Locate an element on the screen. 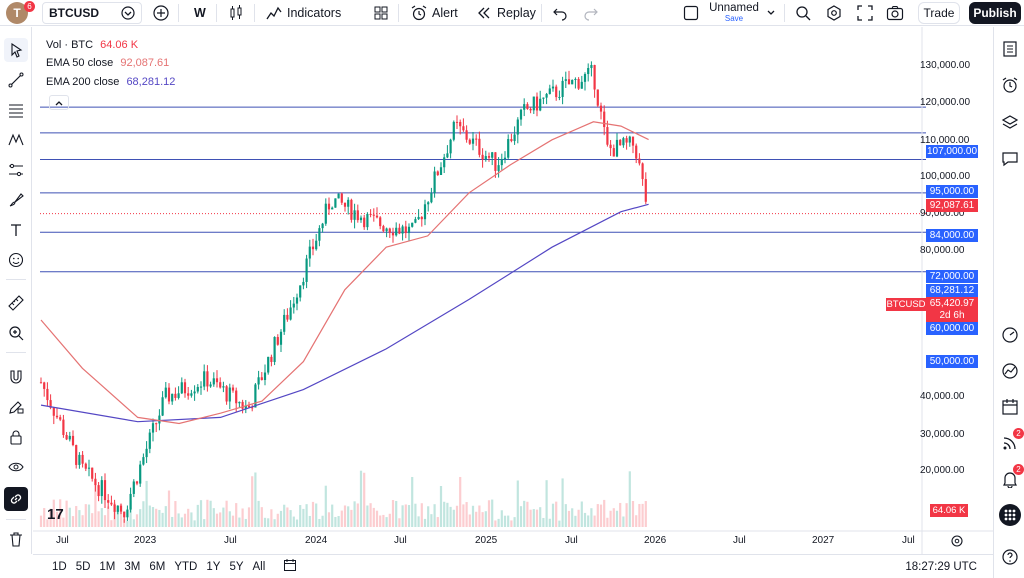 The width and height of the screenshot is (1024, 578). collapse-legend-button is located at coordinates (59, 102).